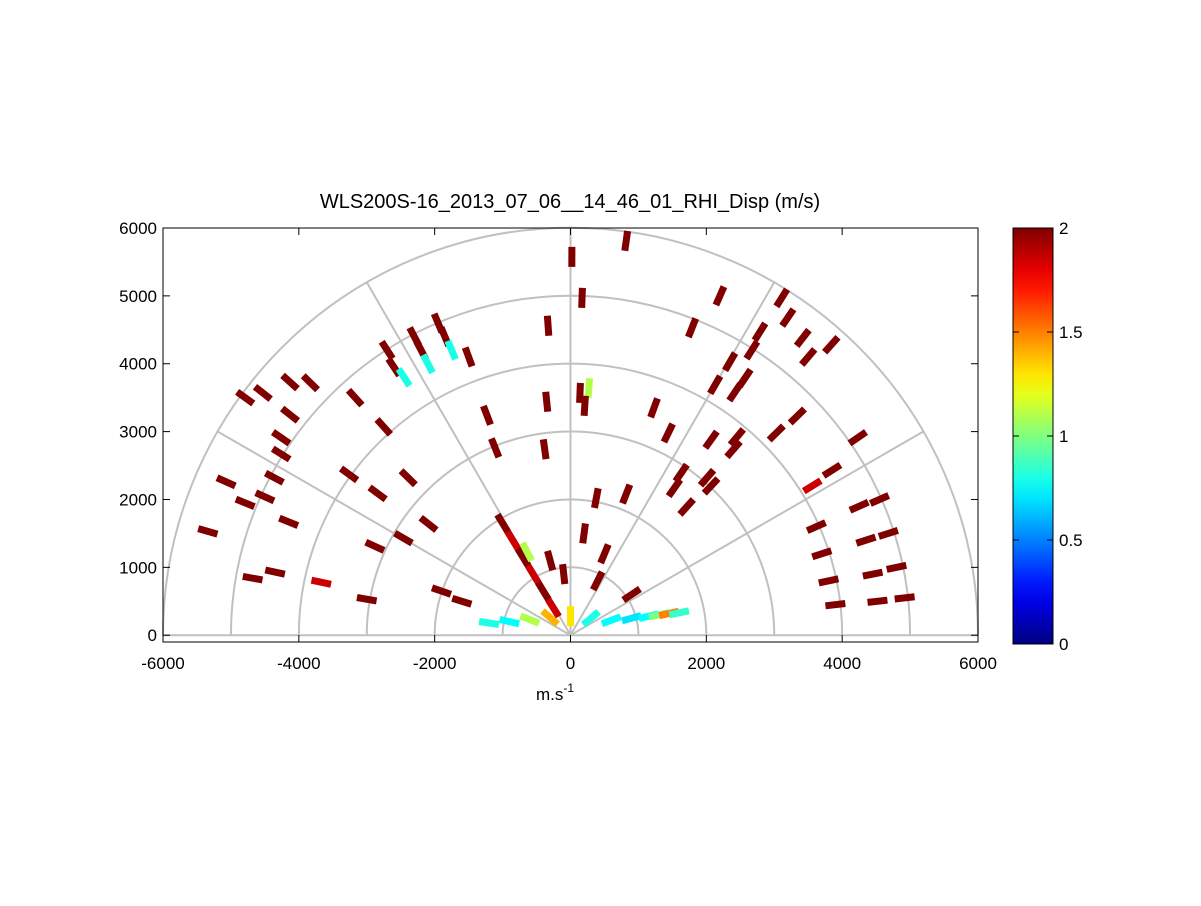 The height and width of the screenshot is (906, 1201). I want to click on y-tick-label: 4000, so click(138, 364).